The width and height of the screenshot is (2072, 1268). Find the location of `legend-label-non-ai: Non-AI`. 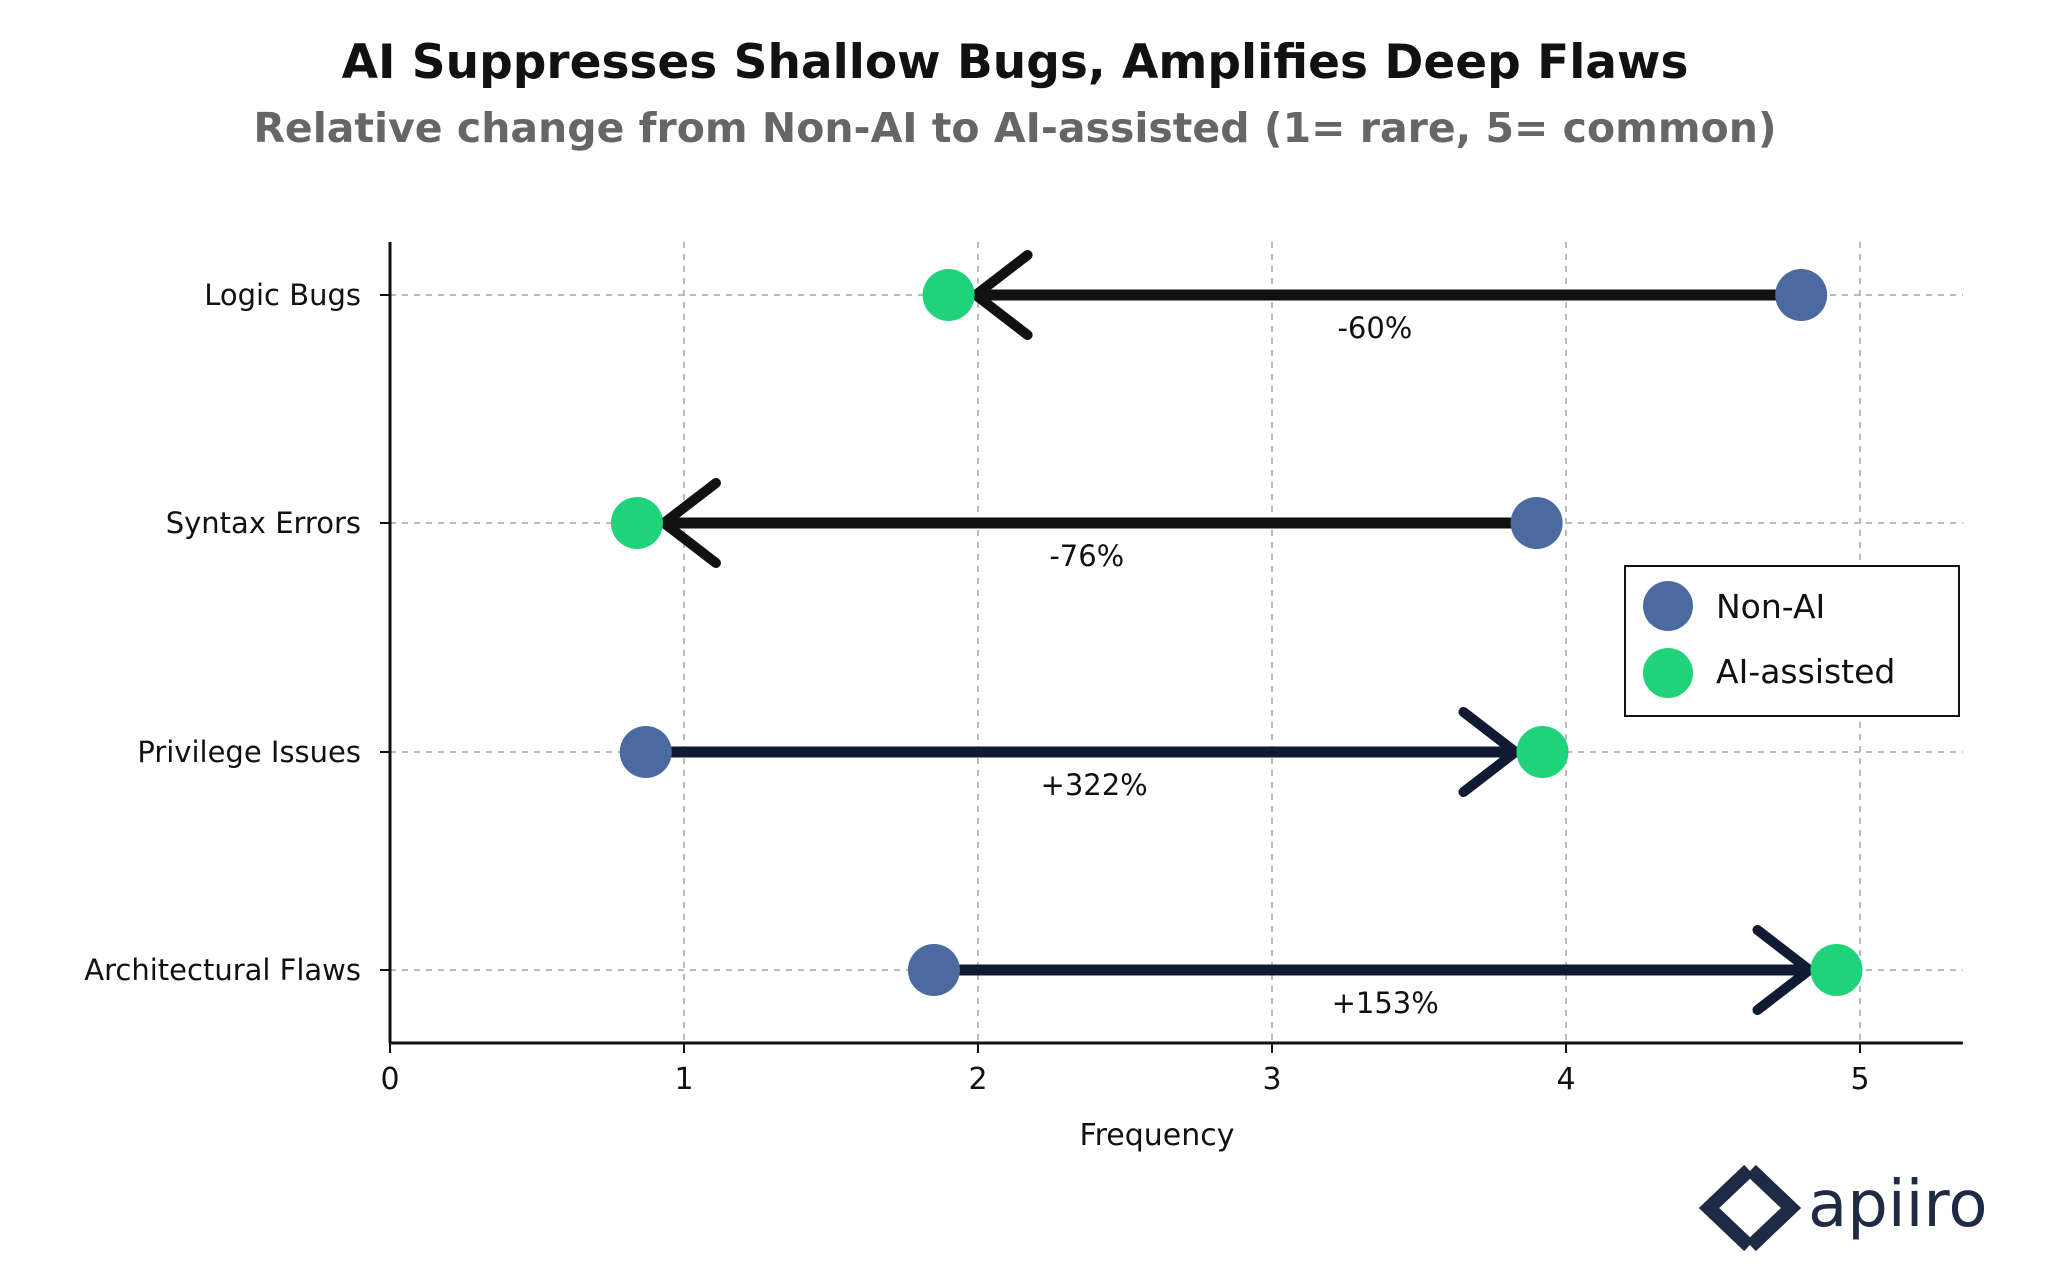

legend-label-non-ai: Non-AI is located at coordinates (1770, 606).